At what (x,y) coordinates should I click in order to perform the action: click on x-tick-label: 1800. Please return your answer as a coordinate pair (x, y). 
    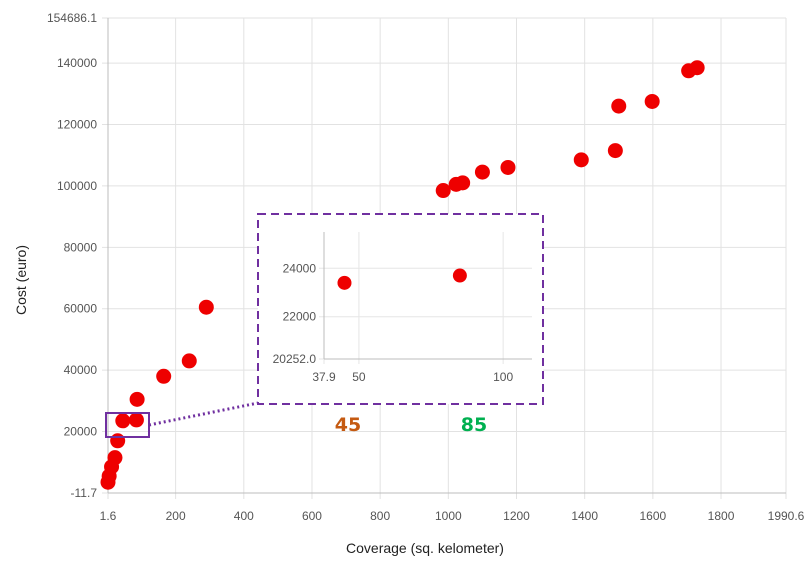
    Looking at the image, I should click on (721, 516).